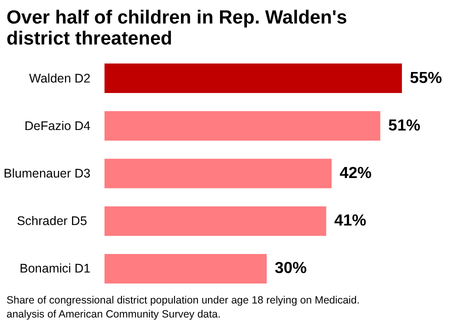 The height and width of the screenshot is (320, 460). I want to click on data-label: 51%, so click(404, 125).